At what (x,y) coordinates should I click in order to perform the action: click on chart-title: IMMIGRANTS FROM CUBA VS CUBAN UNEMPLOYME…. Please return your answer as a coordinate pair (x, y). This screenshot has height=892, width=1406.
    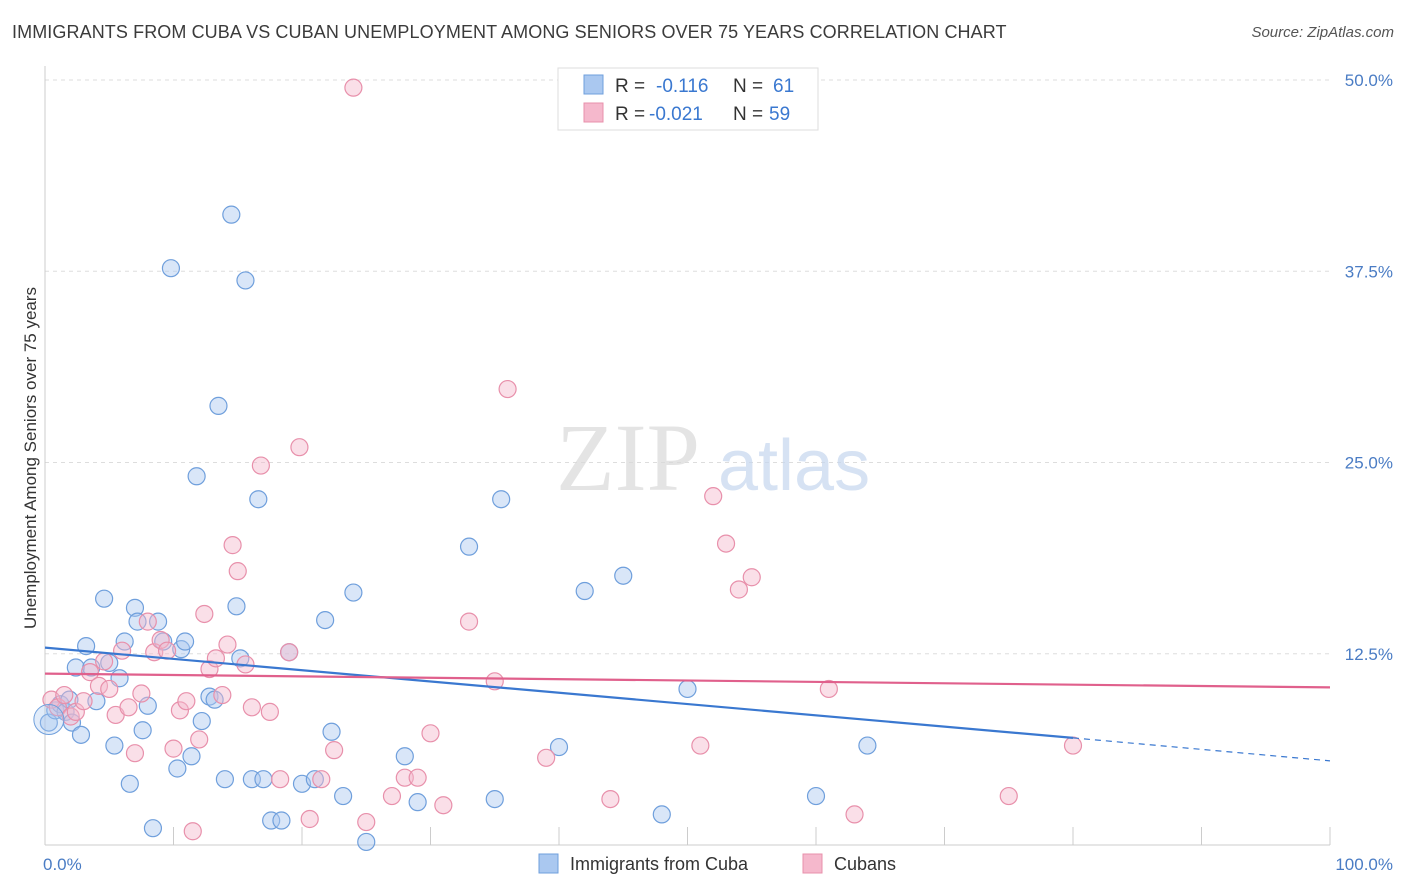
    Looking at the image, I should click on (509, 32).